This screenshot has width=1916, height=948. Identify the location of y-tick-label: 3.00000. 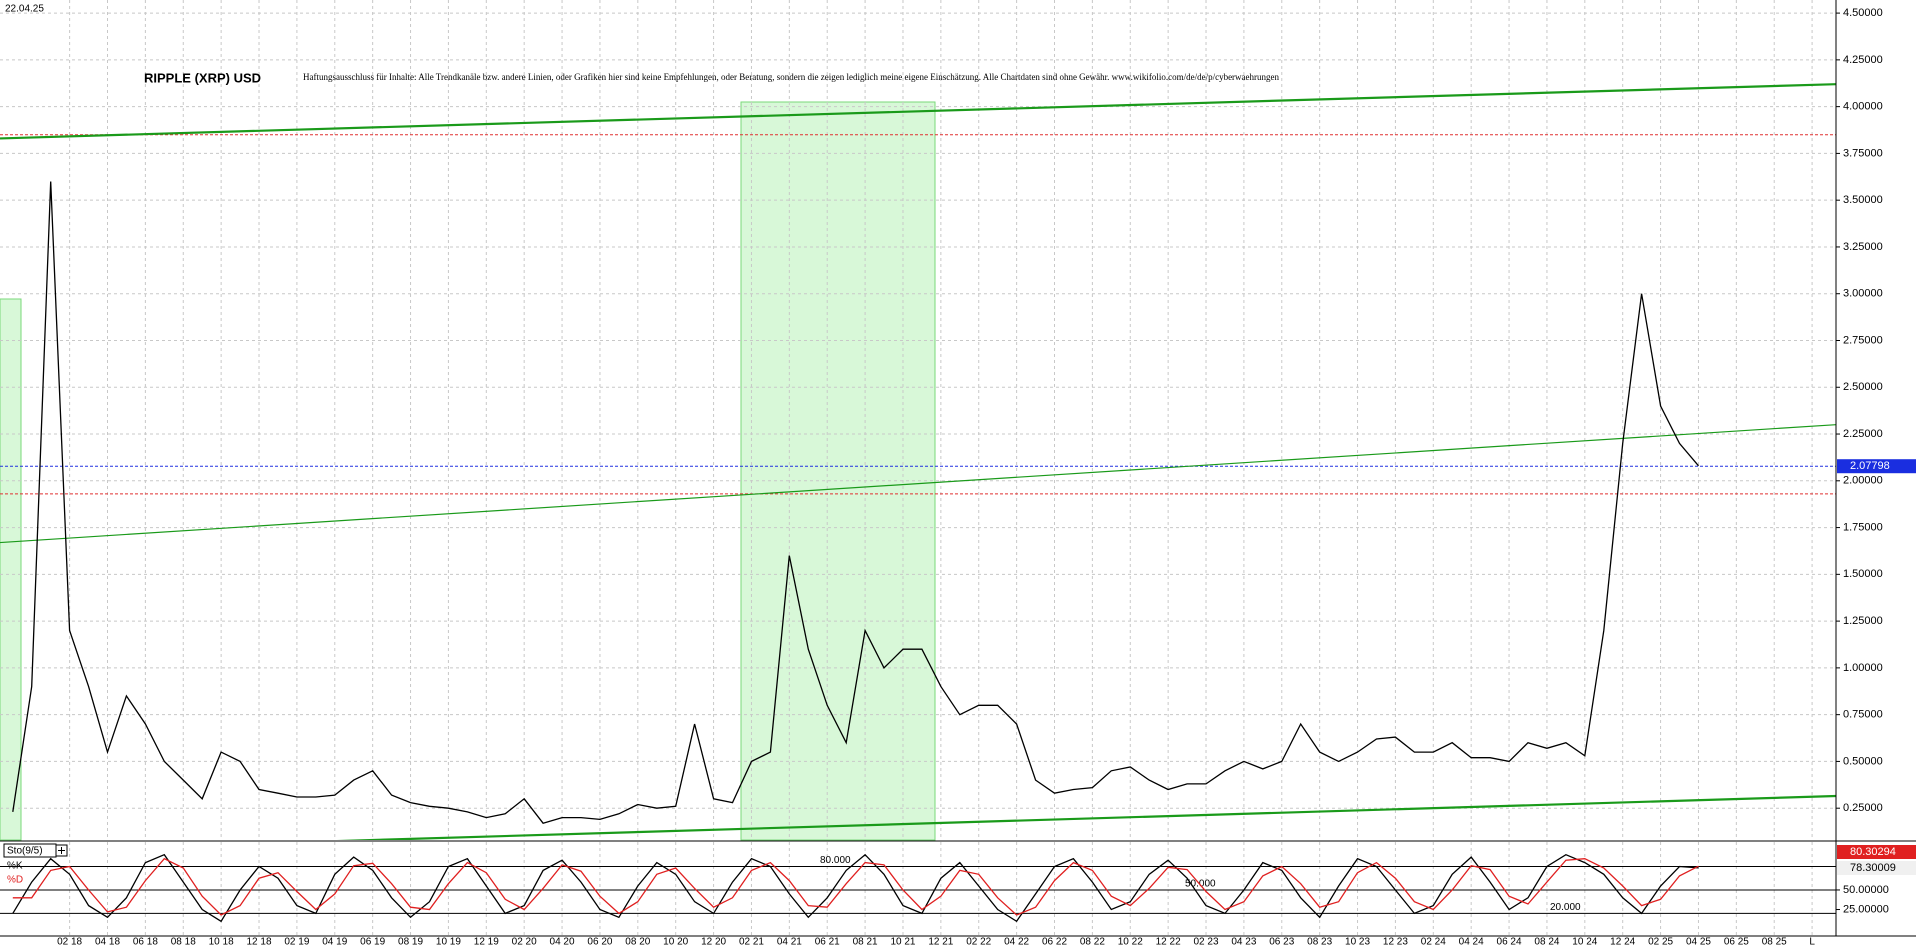
(1863, 294).